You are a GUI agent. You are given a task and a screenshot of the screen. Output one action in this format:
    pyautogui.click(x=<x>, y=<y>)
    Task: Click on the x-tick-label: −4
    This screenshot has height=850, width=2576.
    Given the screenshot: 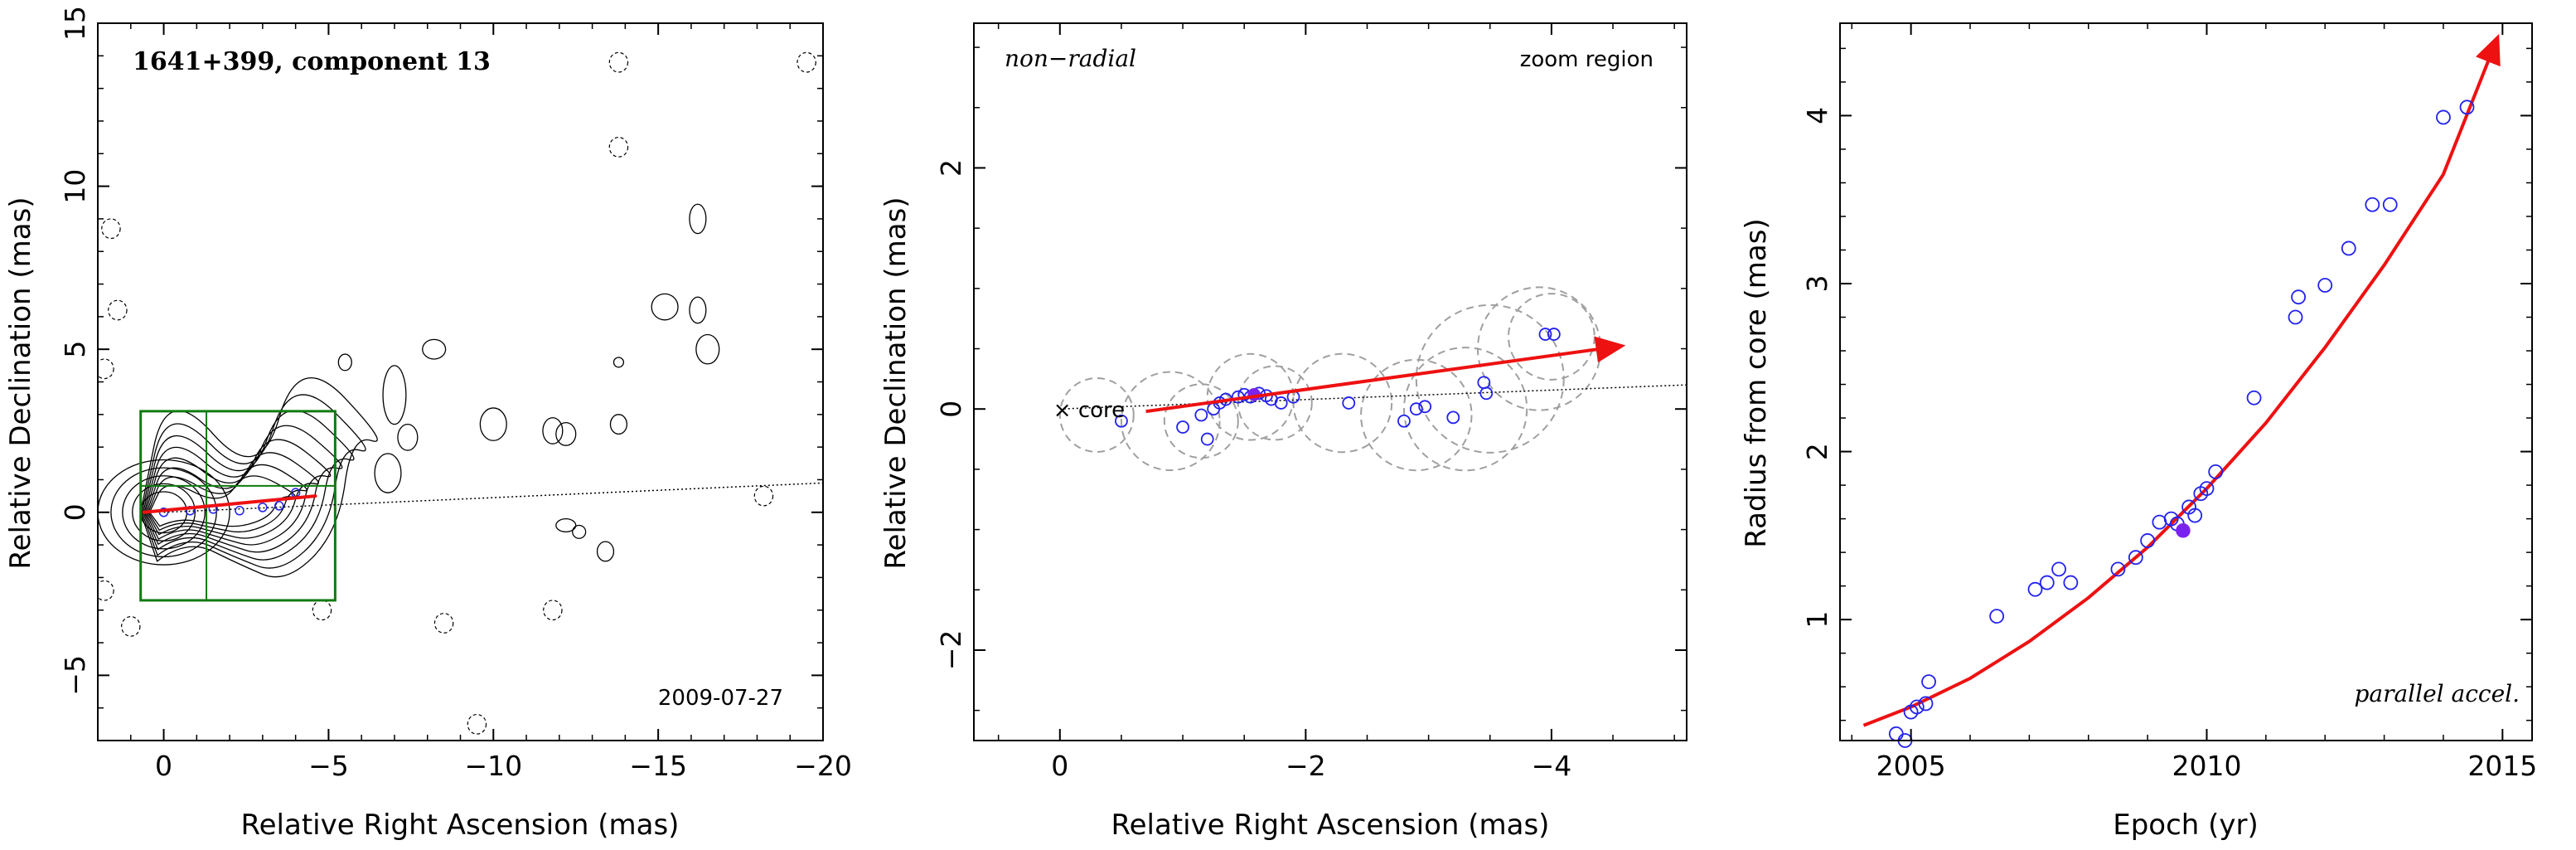 What is the action you would take?
    pyautogui.click(x=1552, y=766)
    